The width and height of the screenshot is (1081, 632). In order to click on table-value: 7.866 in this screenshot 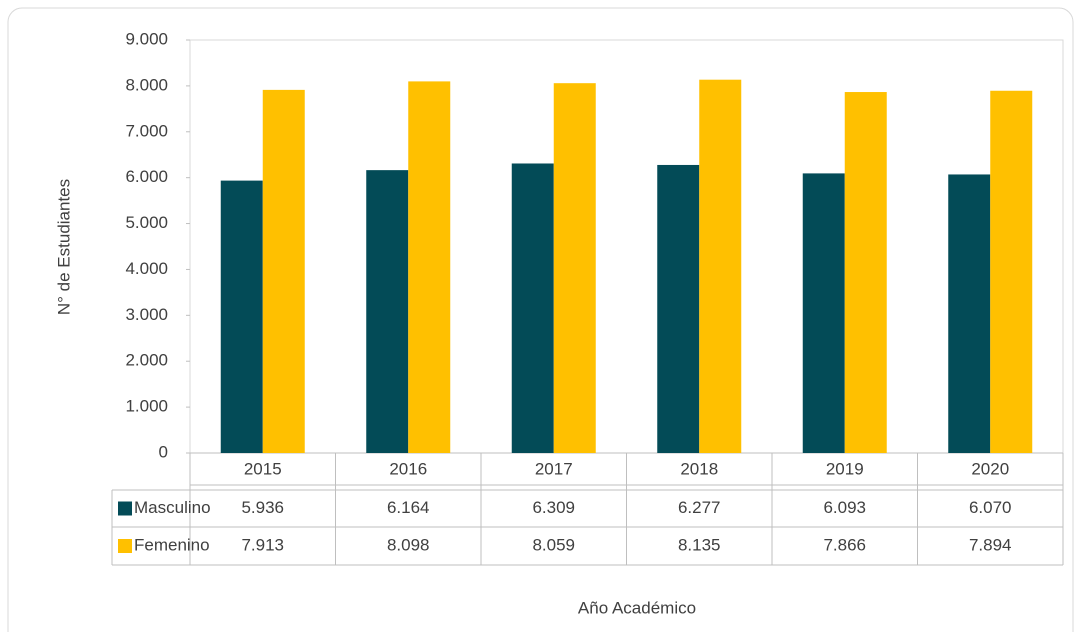, I will do `click(844, 544)`.